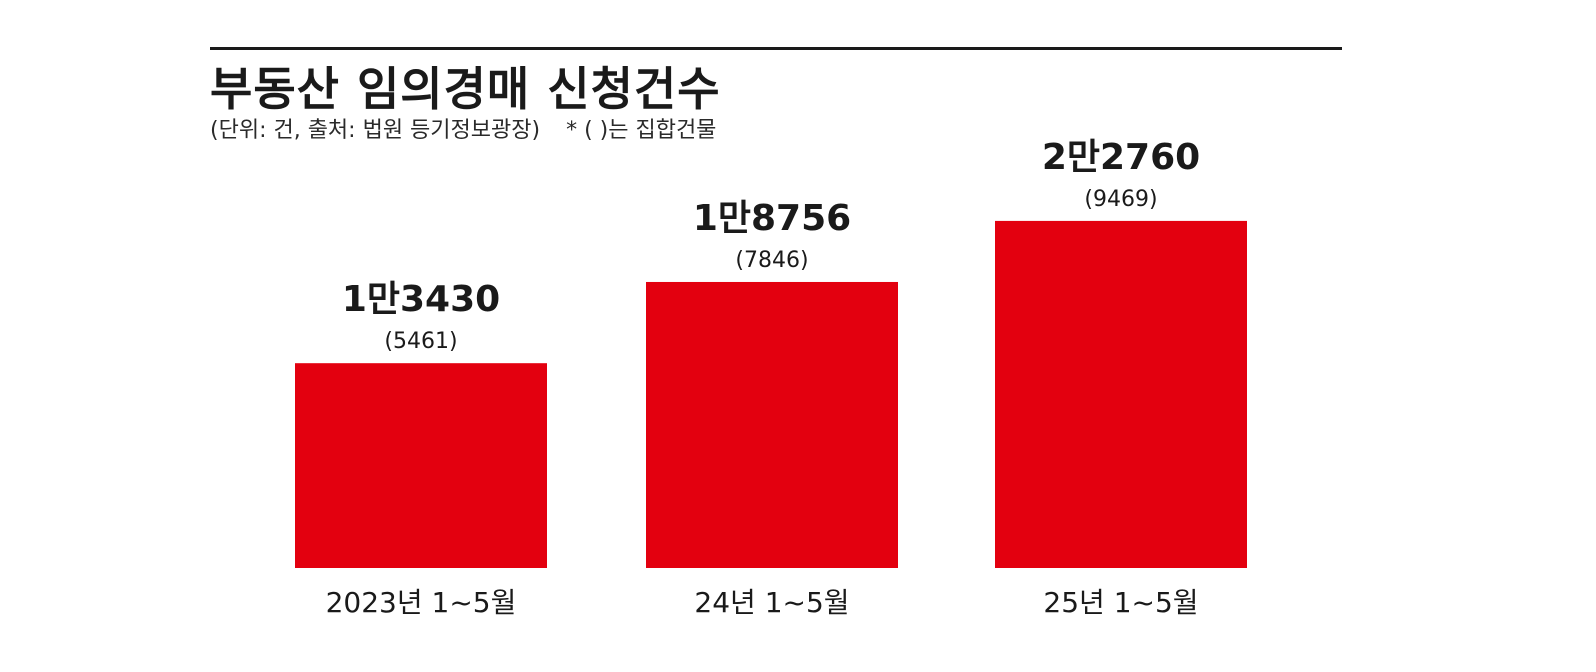 This screenshot has height=672, width=1596. I want to click on chart-subtitle: (단위: 건, 출처: 법원 등기정보광장) * ( )는 집합건물, so click(463, 131).